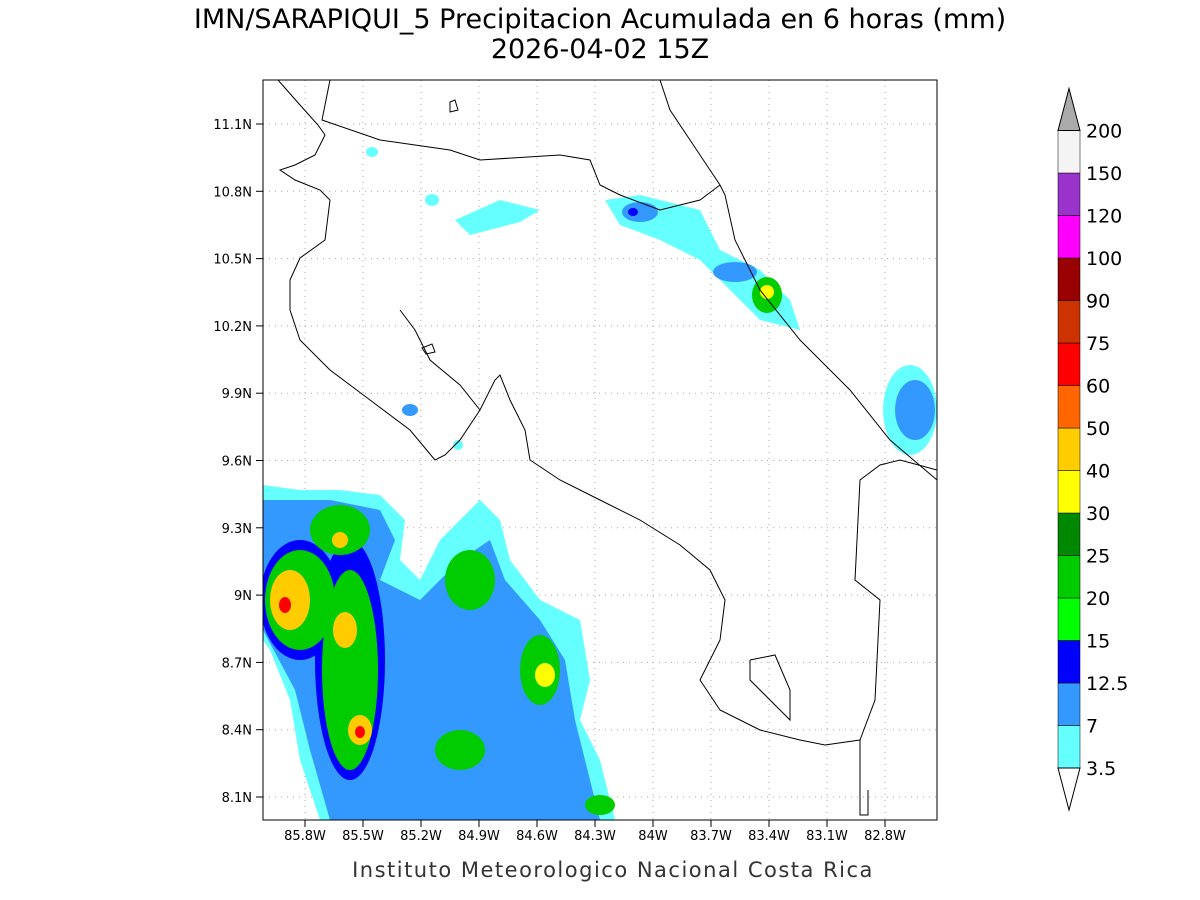 This screenshot has width=1200, height=900. What do you see at coordinates (1101, 769) in the screenshot?
I see `colorbar-label: 3.5` at bounding box center [1101, 769].